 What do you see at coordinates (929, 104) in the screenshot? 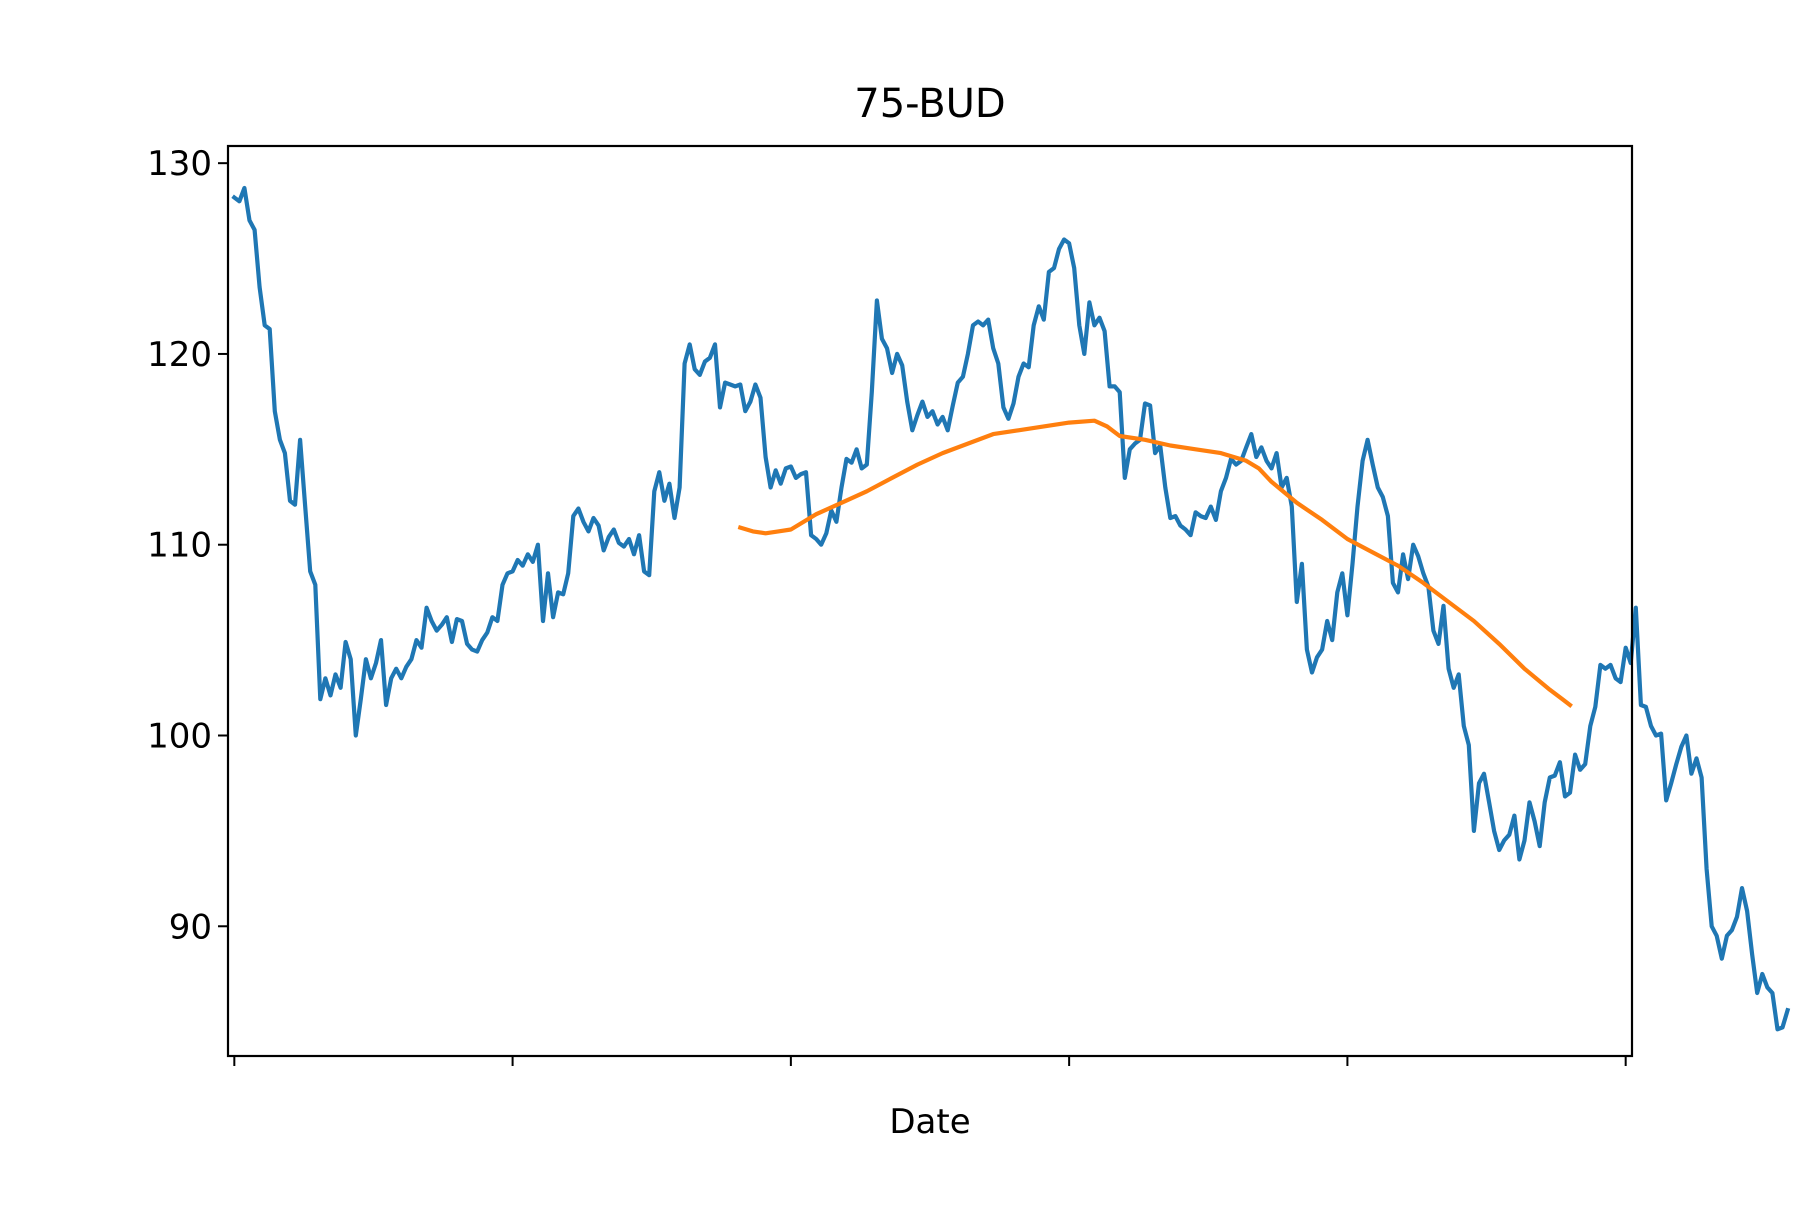
I see `chart-title: 75-BUD` at bounding box center [929, 104].